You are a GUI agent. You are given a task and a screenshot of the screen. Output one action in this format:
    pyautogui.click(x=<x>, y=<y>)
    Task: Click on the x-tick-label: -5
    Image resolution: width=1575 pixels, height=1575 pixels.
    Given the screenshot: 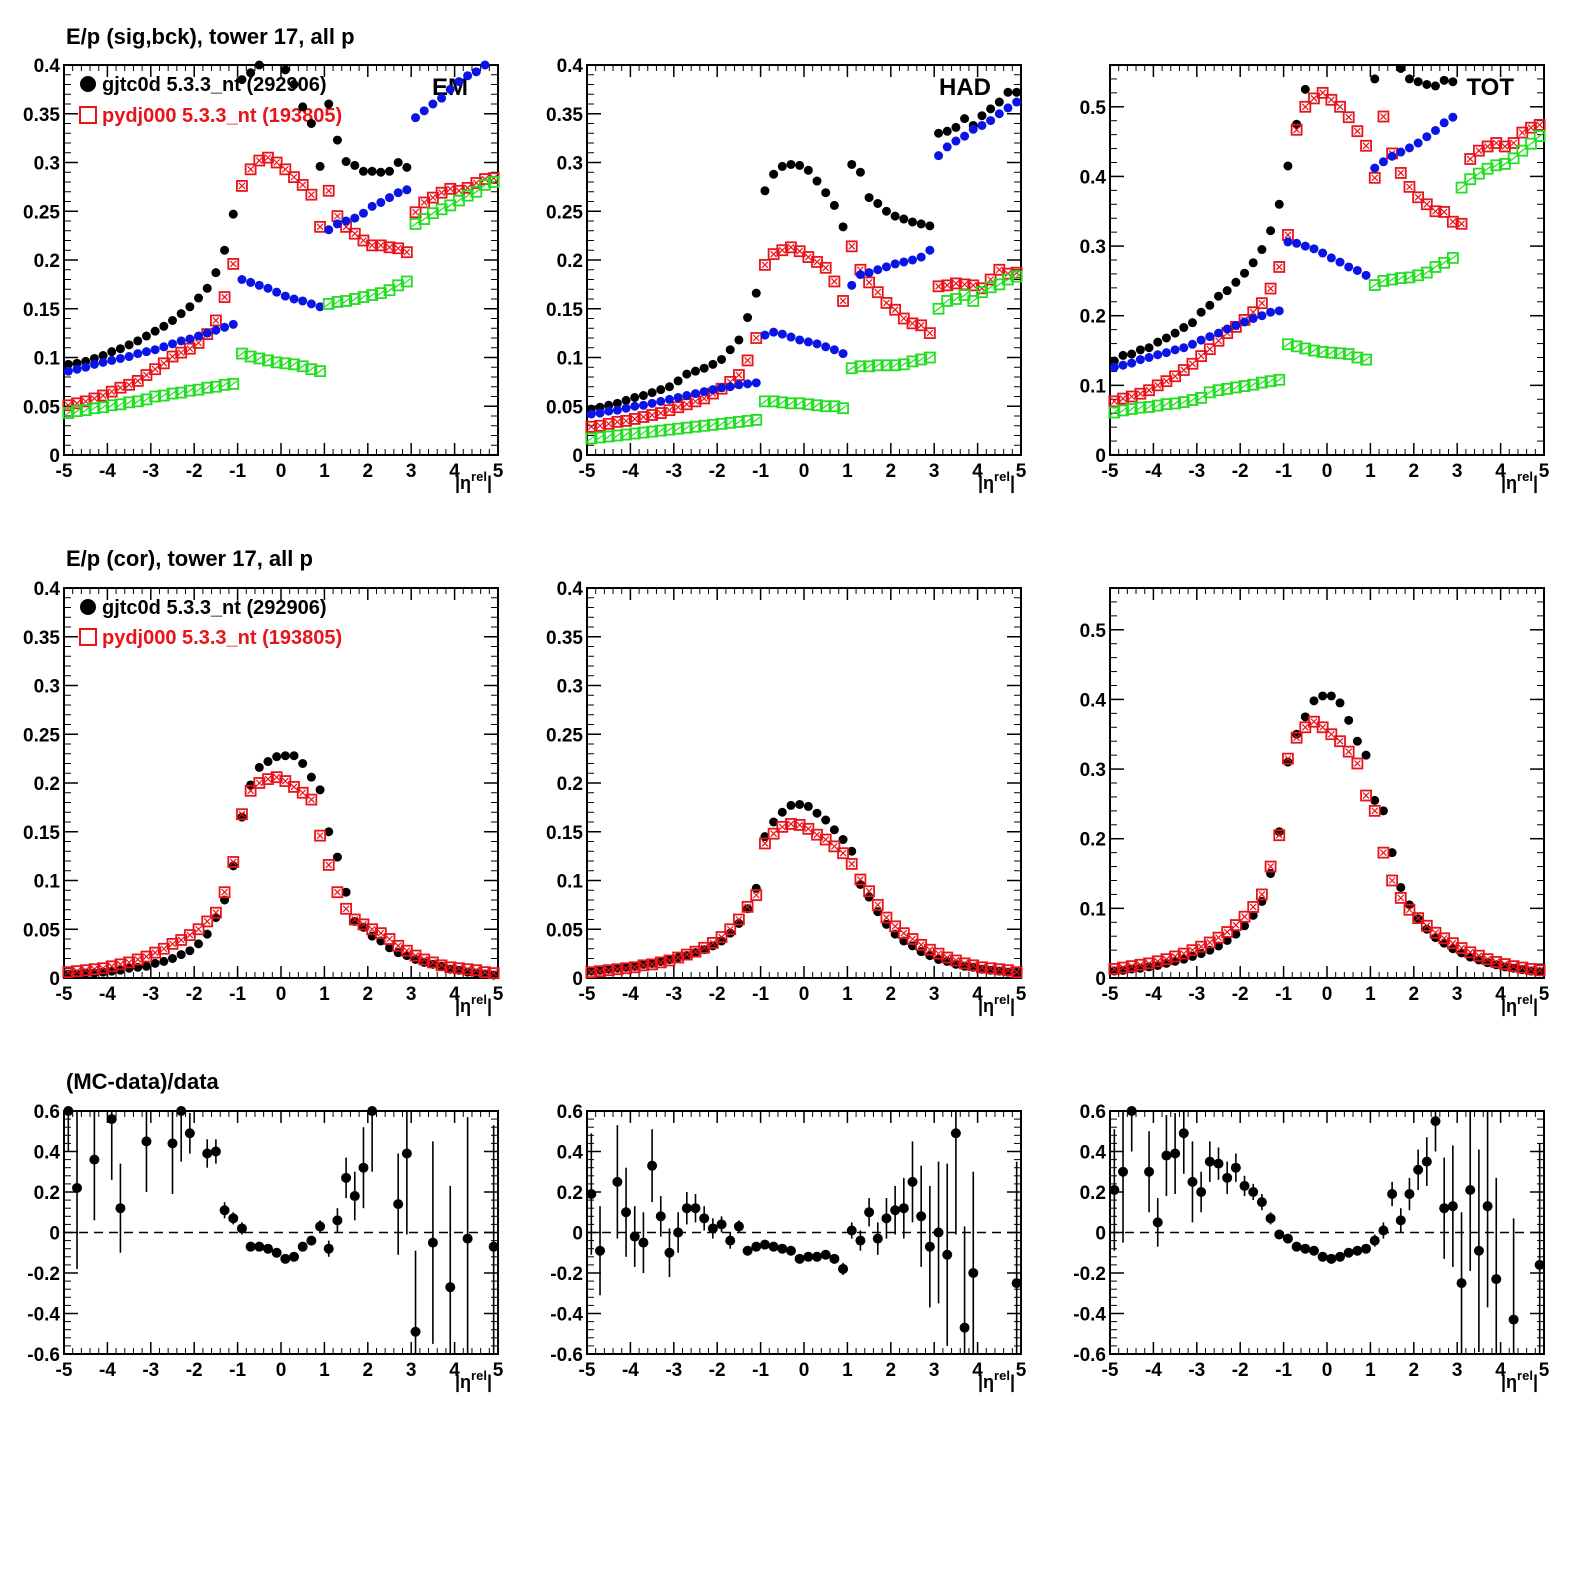 What is the action you would take?
    pyautogui.click(x=64, y=994)
    